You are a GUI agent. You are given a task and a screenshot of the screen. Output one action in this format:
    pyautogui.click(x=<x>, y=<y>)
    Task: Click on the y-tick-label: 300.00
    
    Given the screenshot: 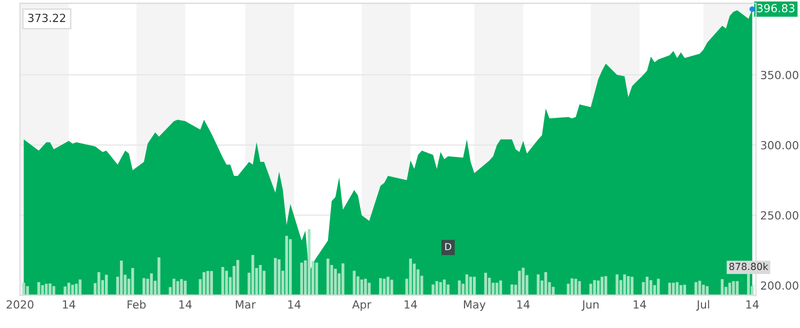 What is the action you would take?
    pyautogui.click(x=779, y=145)
    